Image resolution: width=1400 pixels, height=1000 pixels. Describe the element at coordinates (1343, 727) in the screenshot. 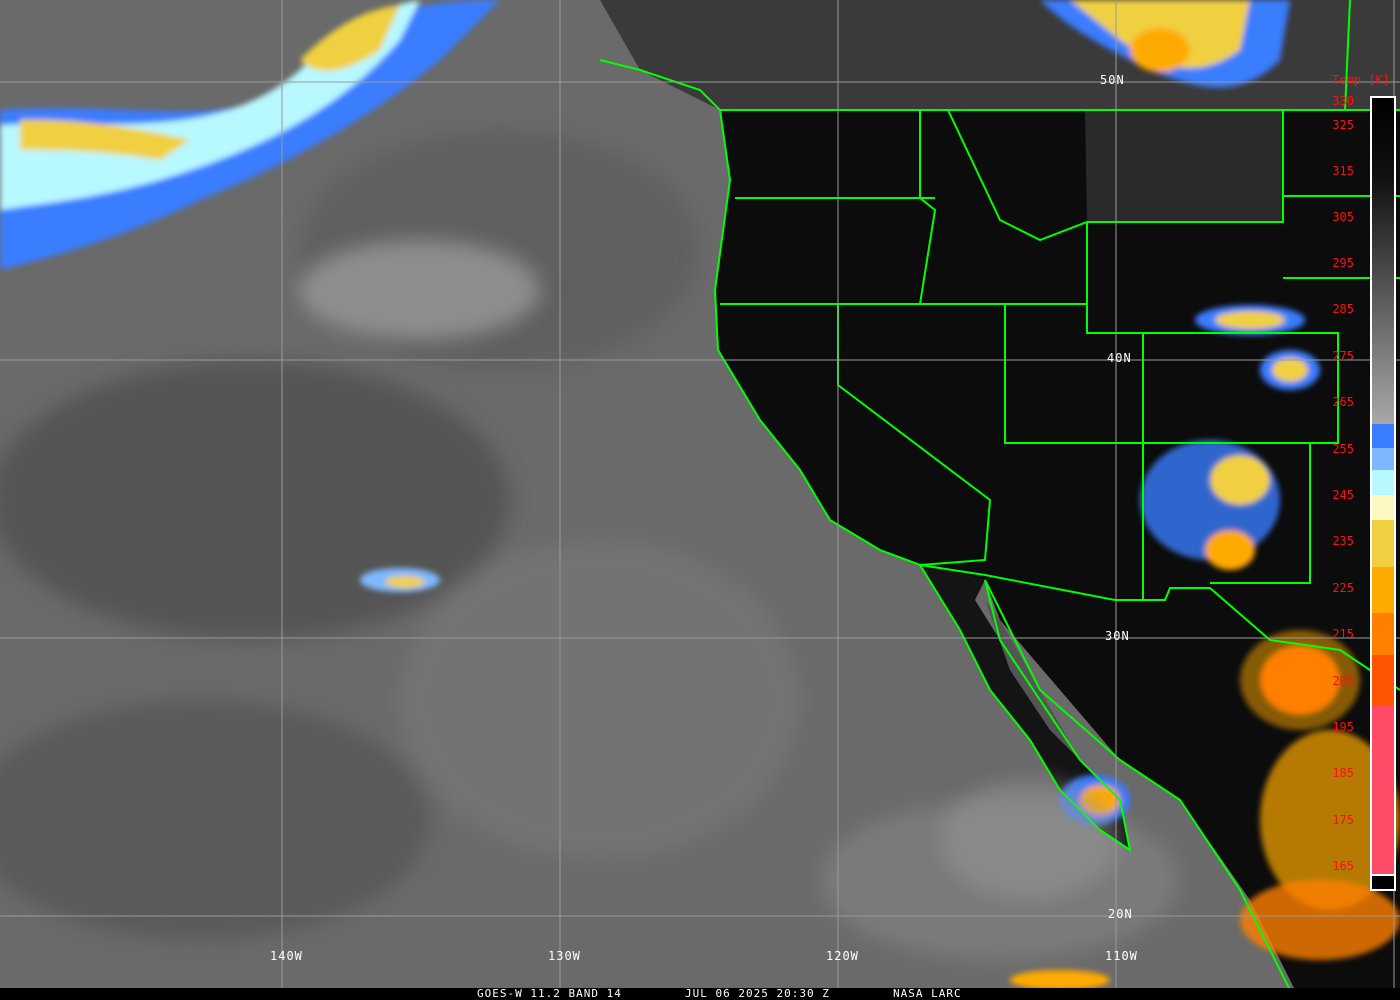

I see `colorbar-tick-label: 195` at that location.